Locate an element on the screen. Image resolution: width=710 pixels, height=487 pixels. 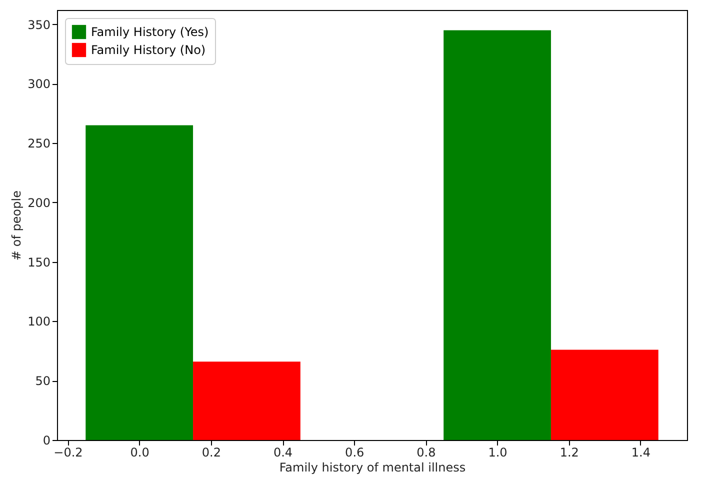
y-tick-label: 50 is located at coordinates (42, 381).